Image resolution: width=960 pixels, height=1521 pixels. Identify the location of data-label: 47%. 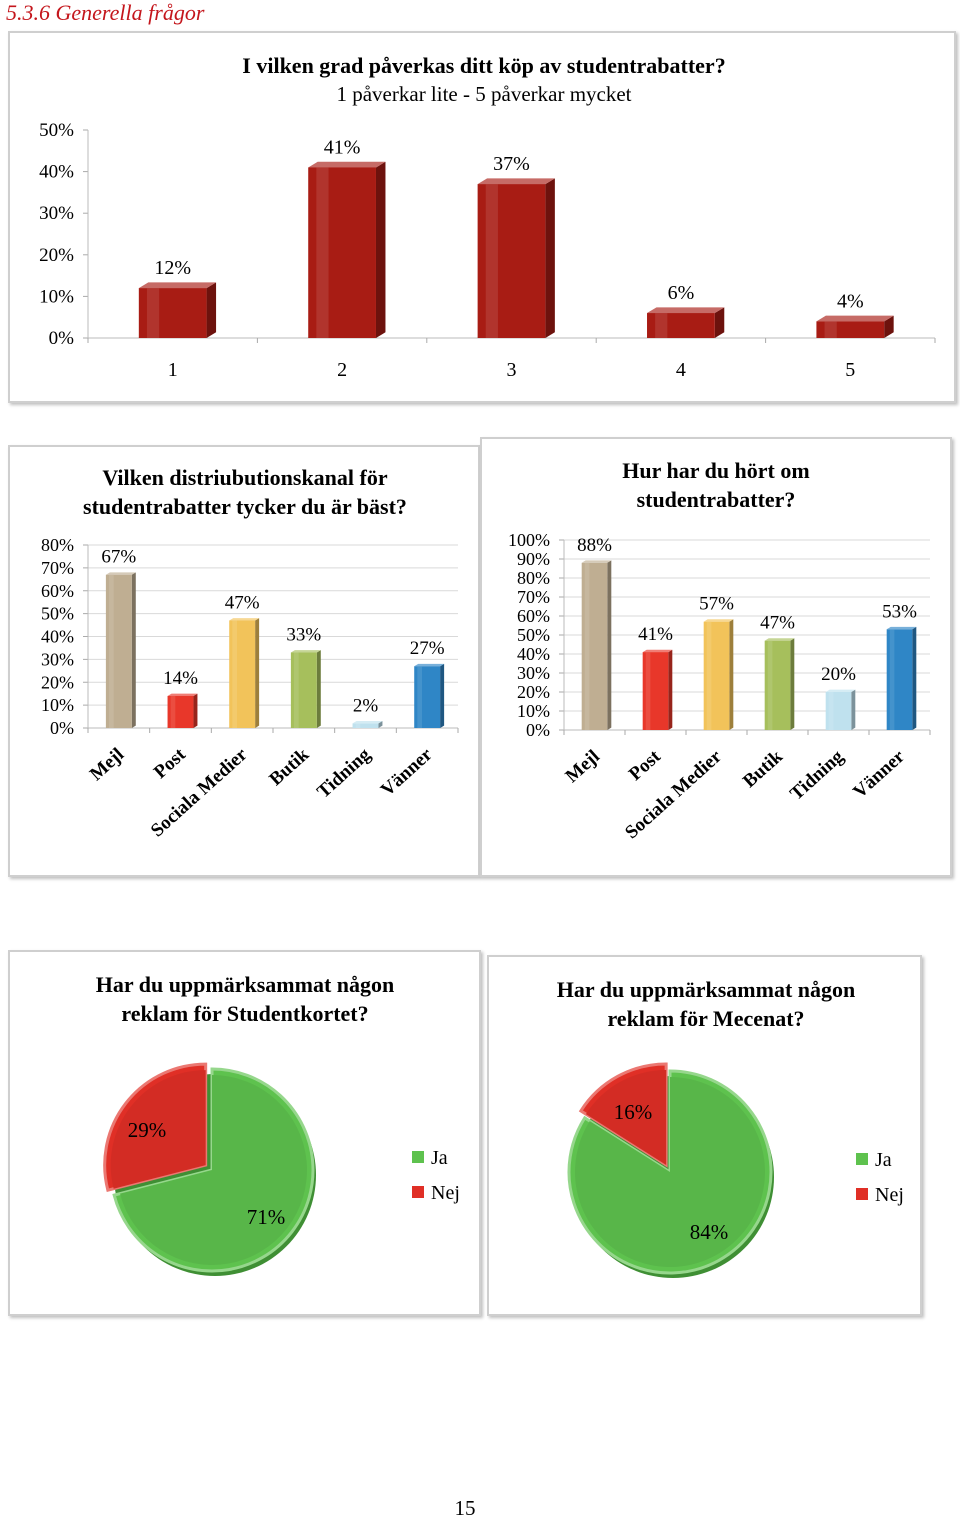
(777, 623).